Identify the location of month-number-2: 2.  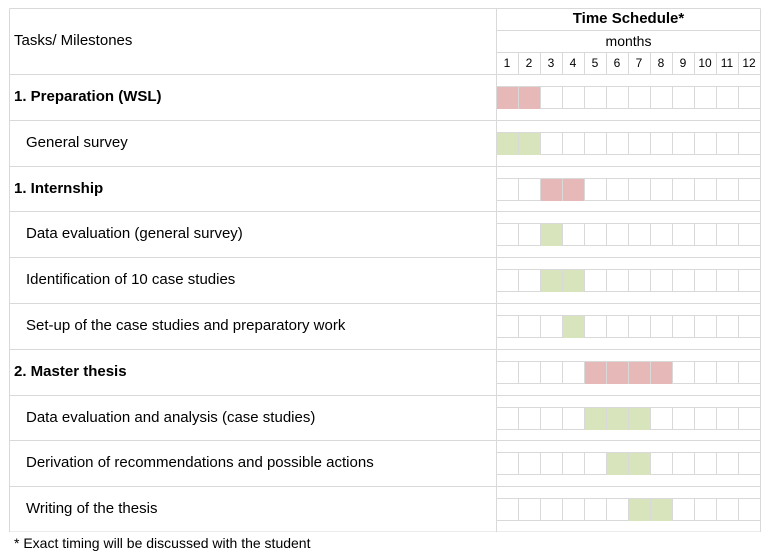
(529, 63).